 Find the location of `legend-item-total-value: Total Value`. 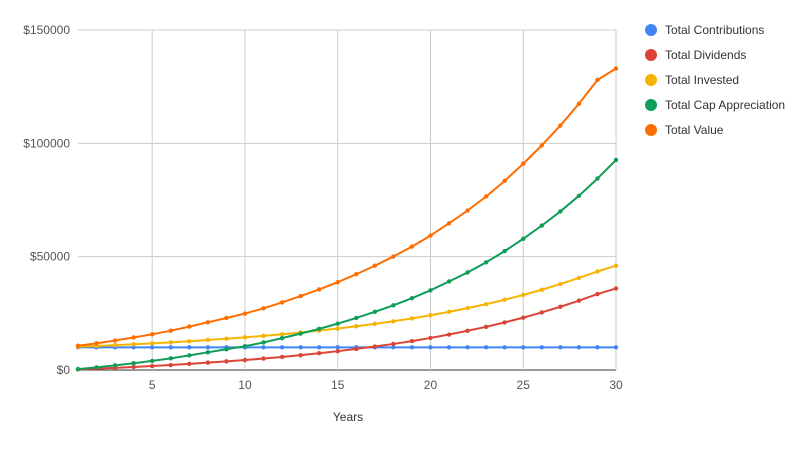

legend-item-total-value: Total Value is located at coordinates (684, 130).